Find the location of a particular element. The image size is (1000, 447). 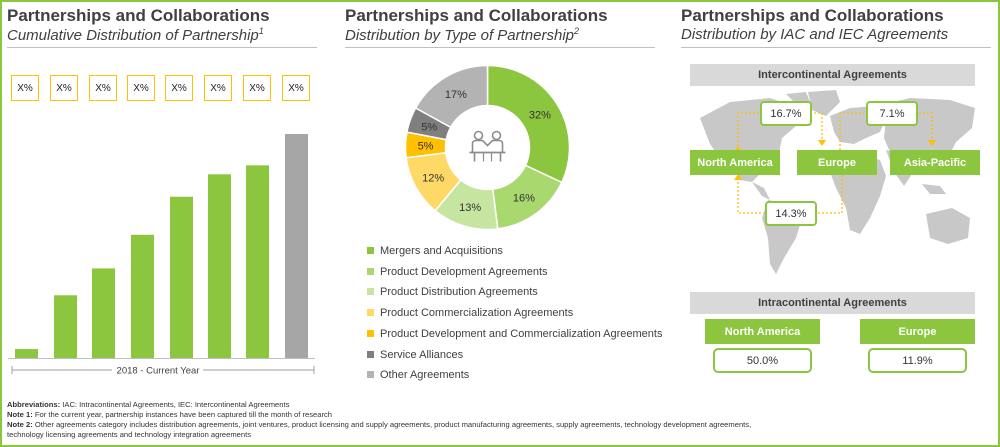

legend-item: Product Distribution Agreements is located at coordinates (452, 292).